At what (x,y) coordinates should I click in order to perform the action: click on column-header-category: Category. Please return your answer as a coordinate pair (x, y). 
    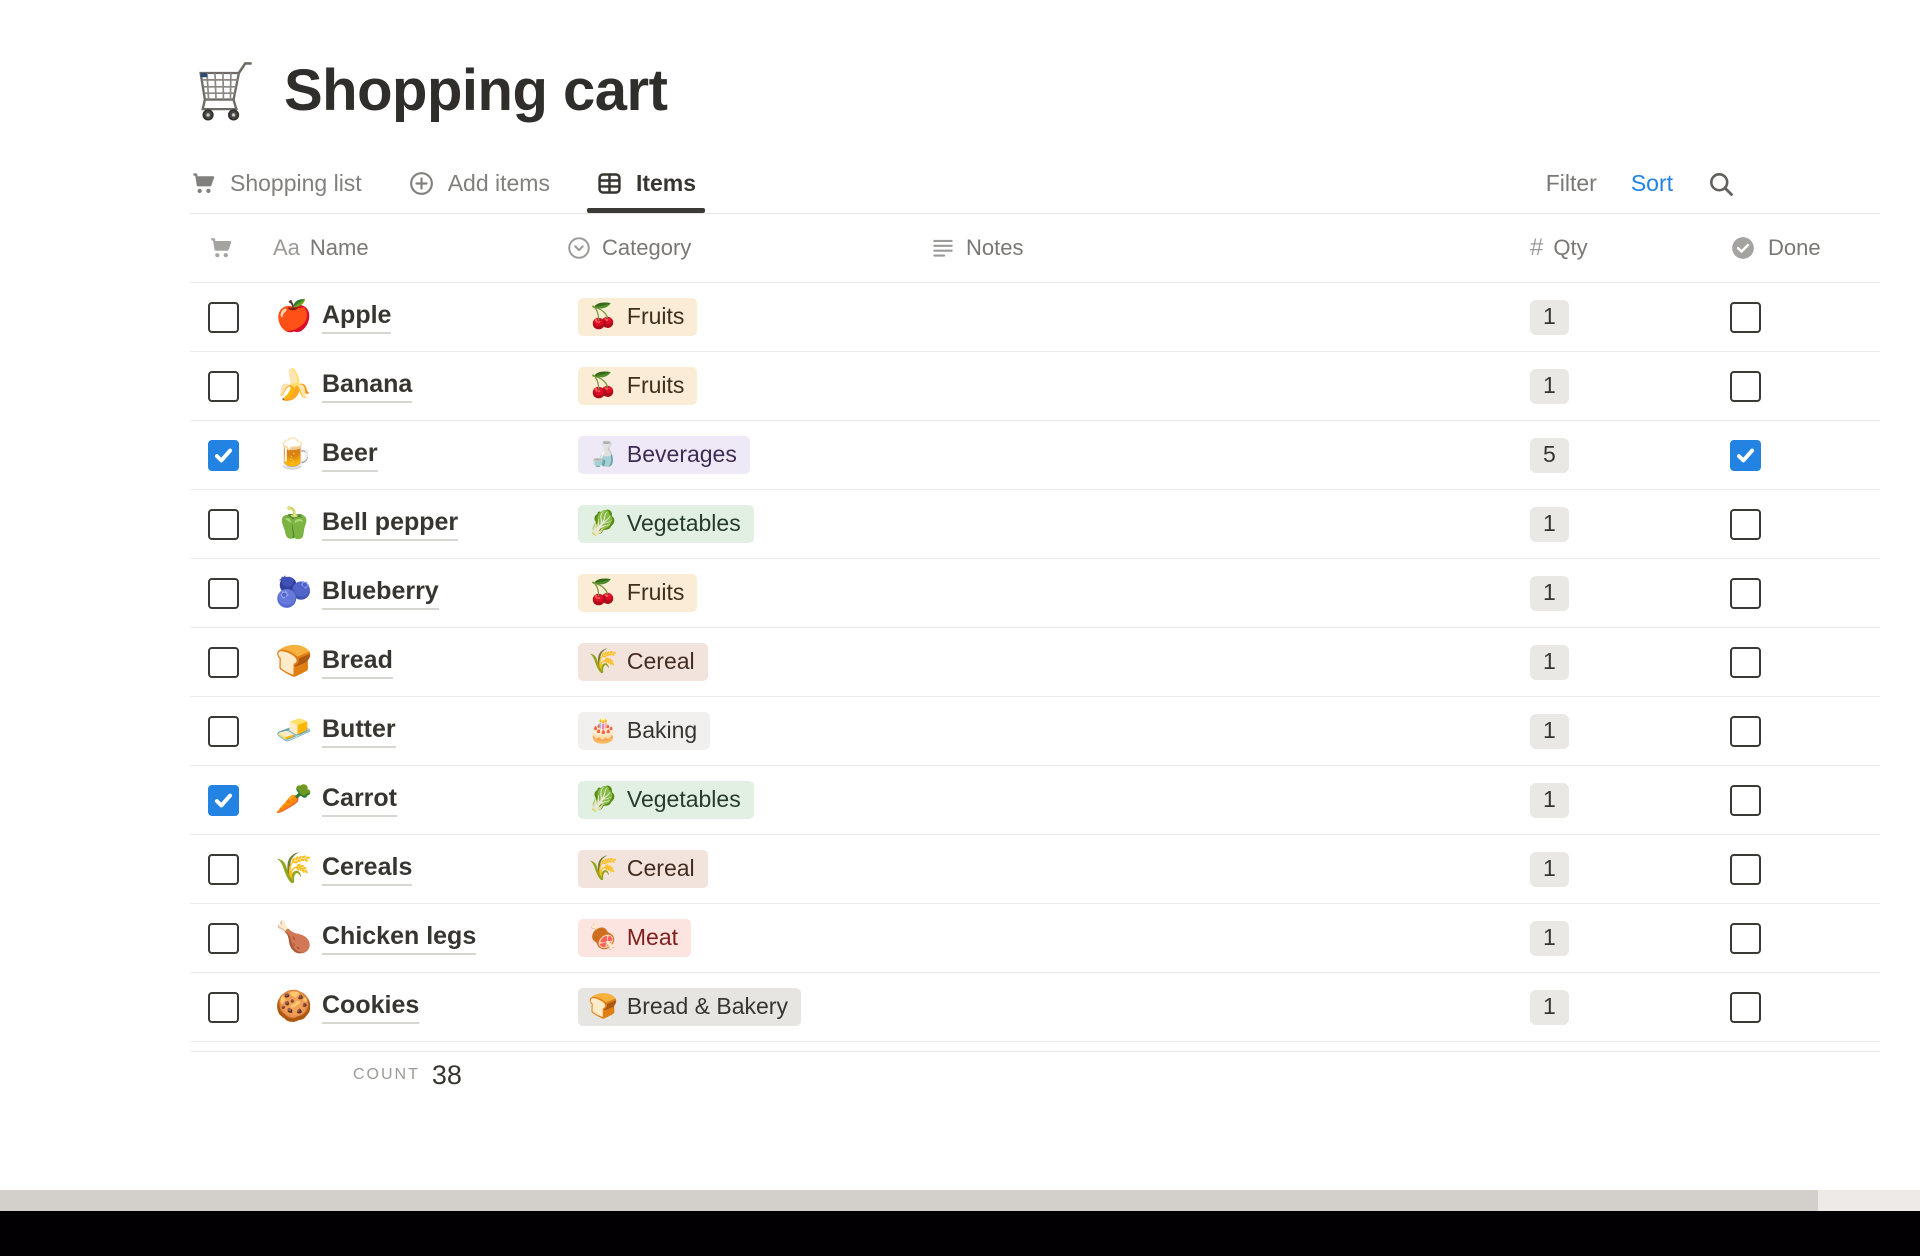
    Looking at the image, I should click on (740, 248).